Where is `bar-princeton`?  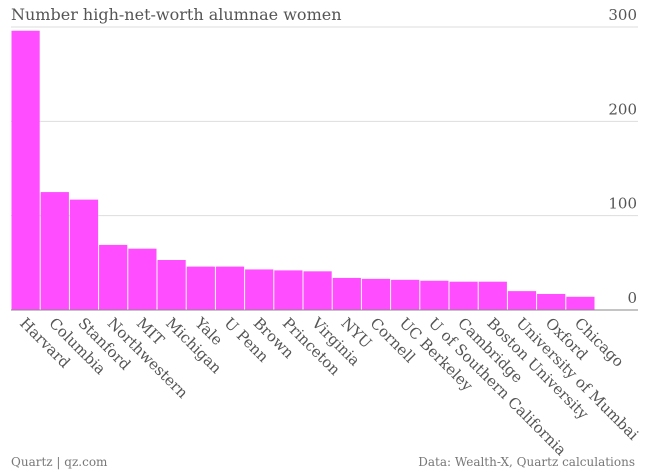 bar-princeton is located at coordinates (288, 290).